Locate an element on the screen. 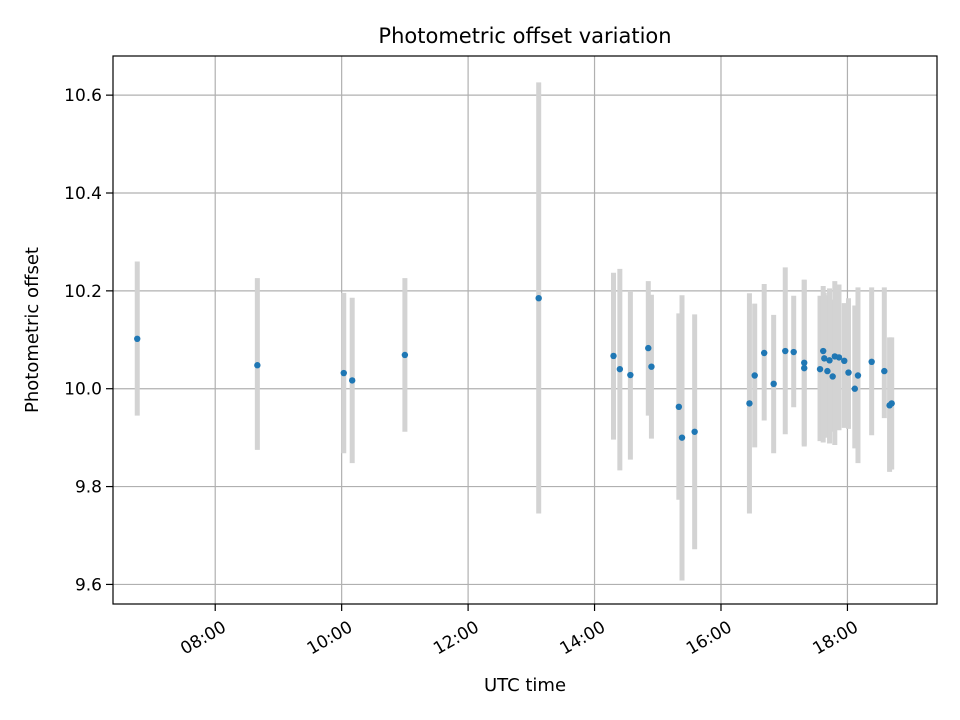  x-axis-title: UTC time is located at coordinates (525, 685).